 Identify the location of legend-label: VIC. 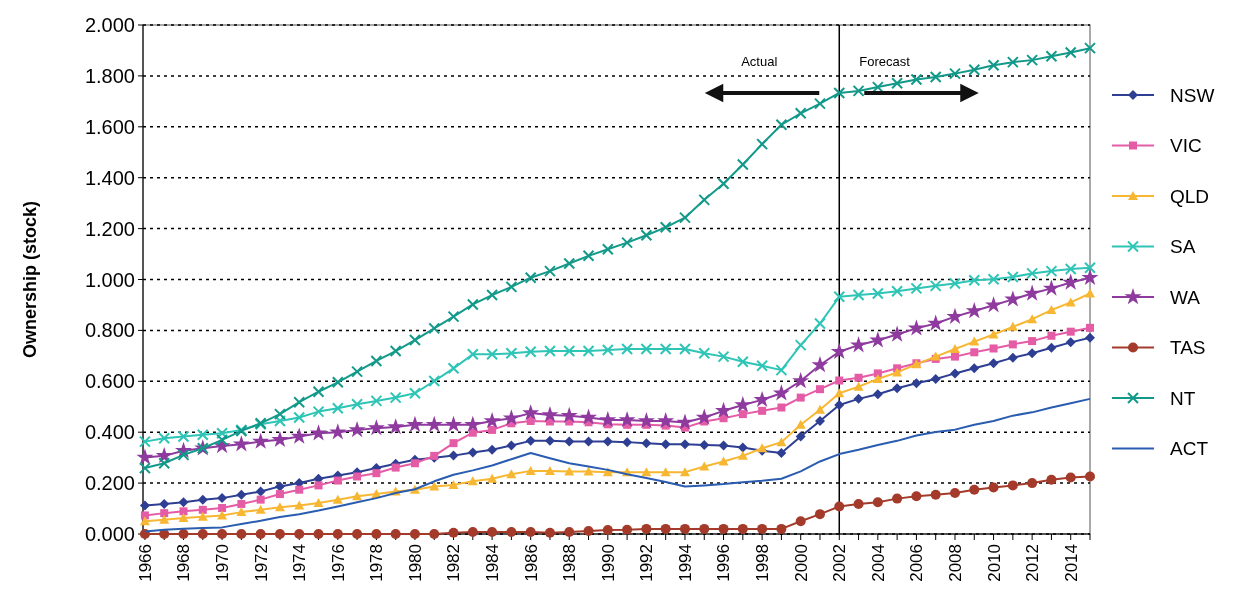
(1186, 146).